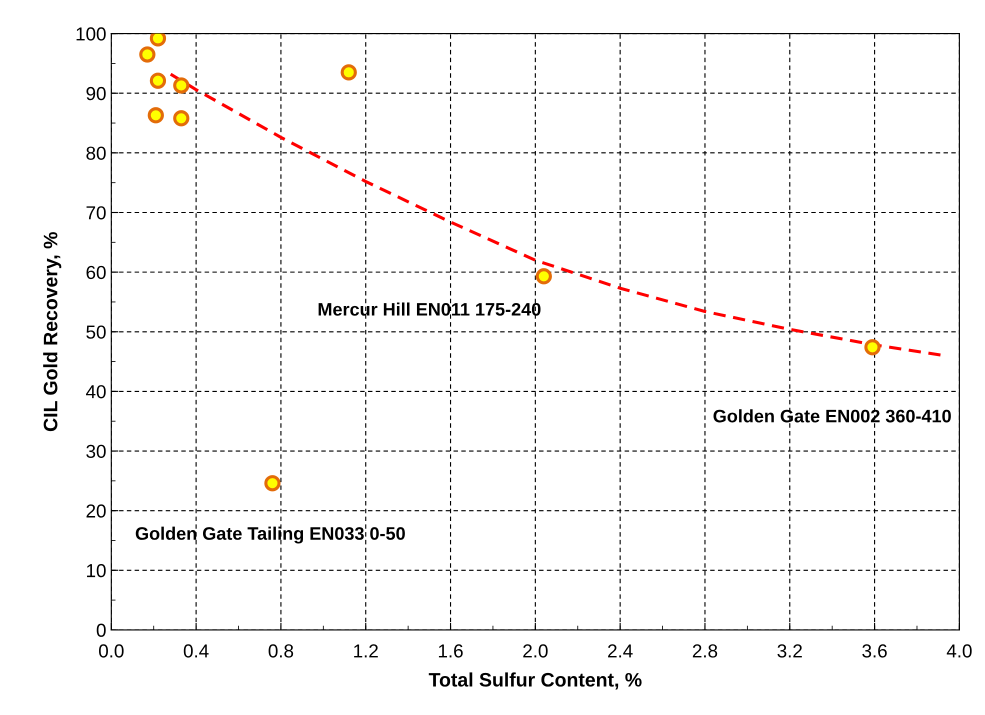  Describe the element at coordinates (281, 651) in the screenshot. I see `x-tick-label: 0.8` at that location.